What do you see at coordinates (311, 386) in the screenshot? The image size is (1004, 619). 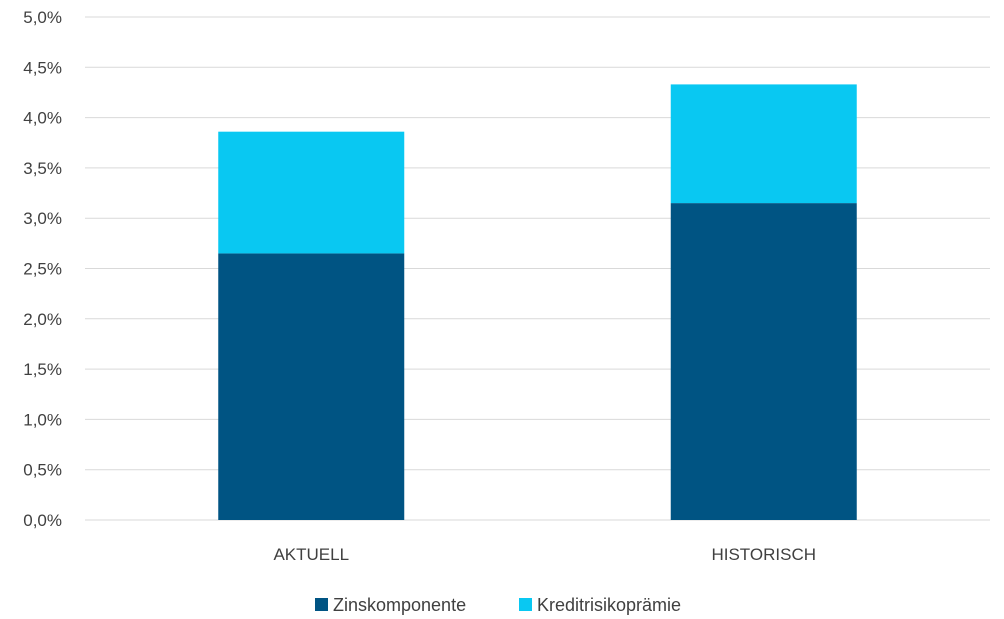 I see `bar-aktuell-zinskomponente` at bounding box center [311, 386].